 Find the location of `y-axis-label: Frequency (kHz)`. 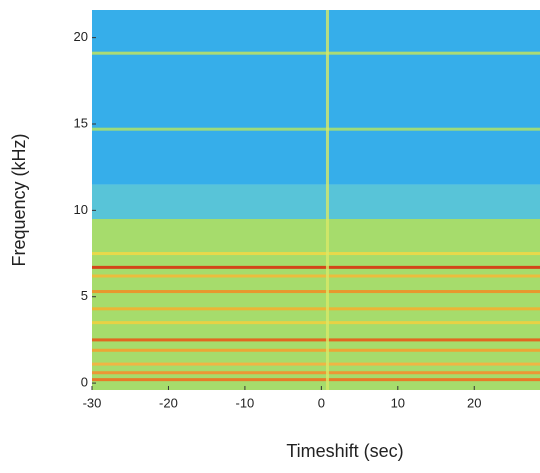

y-axis-label: Frequency (kHz) is located at coordinates (19, 199).